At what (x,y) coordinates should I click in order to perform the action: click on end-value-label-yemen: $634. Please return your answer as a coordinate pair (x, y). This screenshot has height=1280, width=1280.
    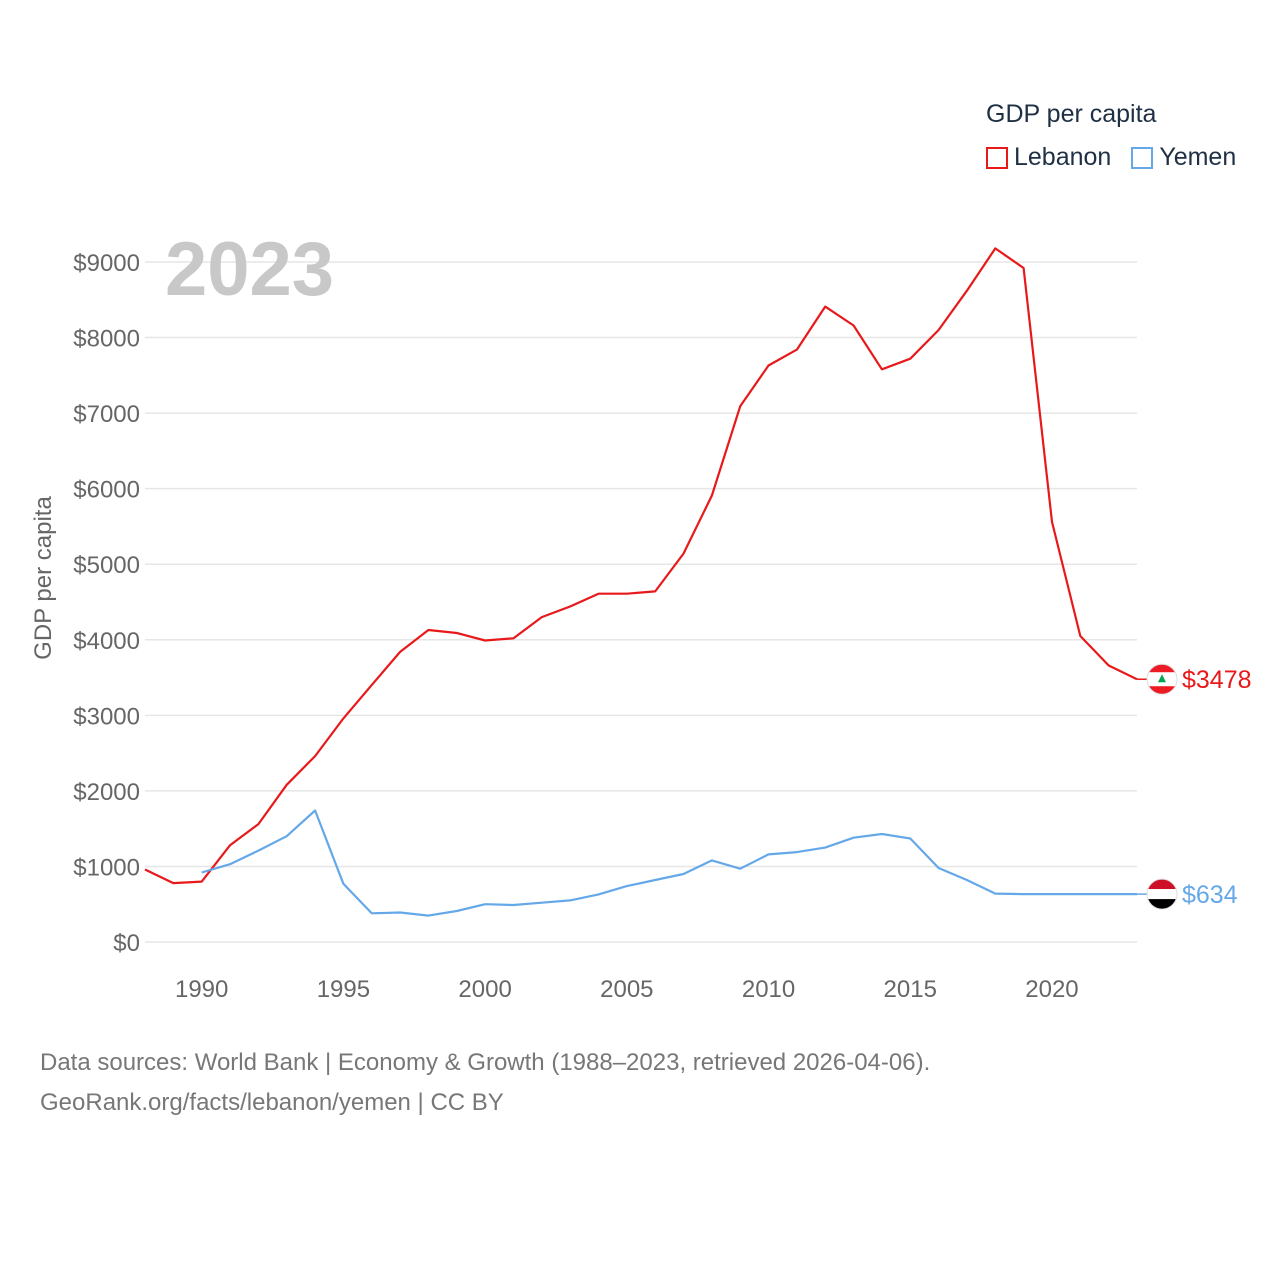
    Looking at the image, I should click on (1210, 895).